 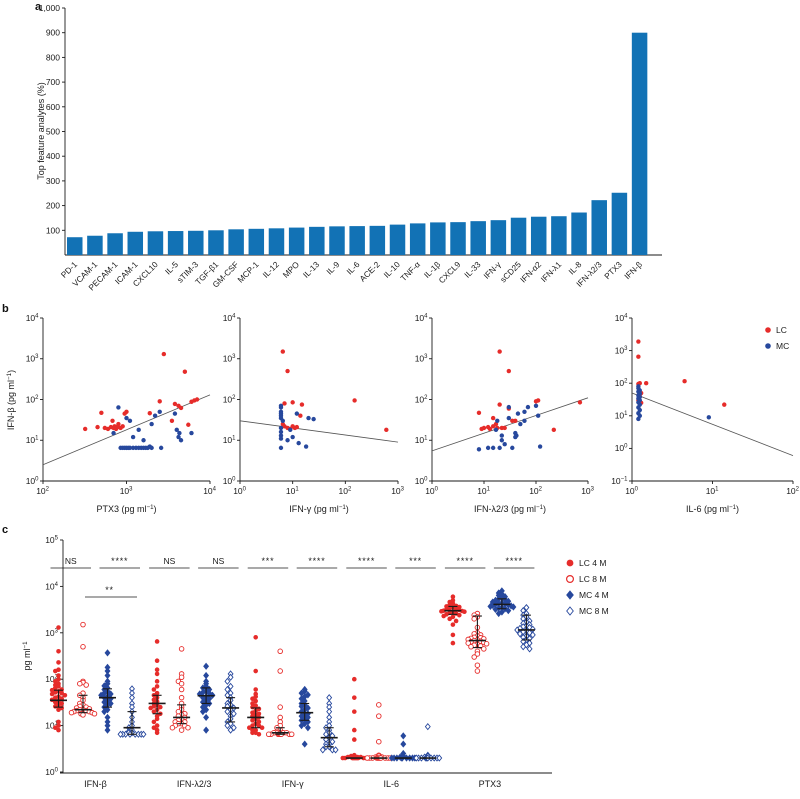 I want to click on x-category-label: ACE-2, so click(x=369, y=271).